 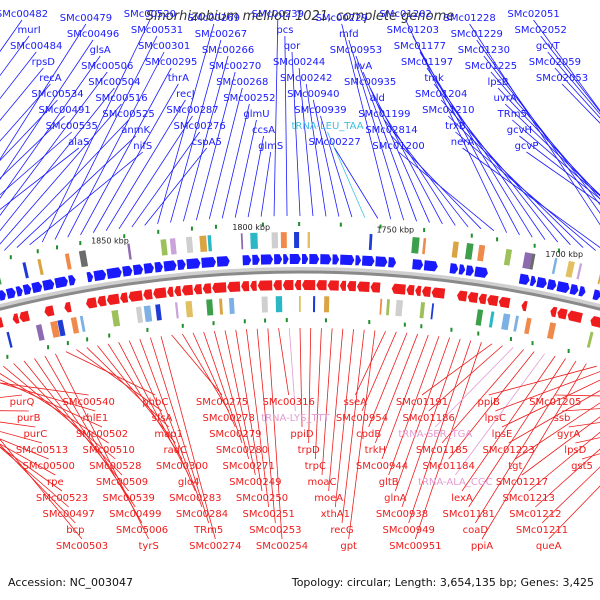 I want to click on reverse-gene-label: SMc01184, so click(x=449, y=466).